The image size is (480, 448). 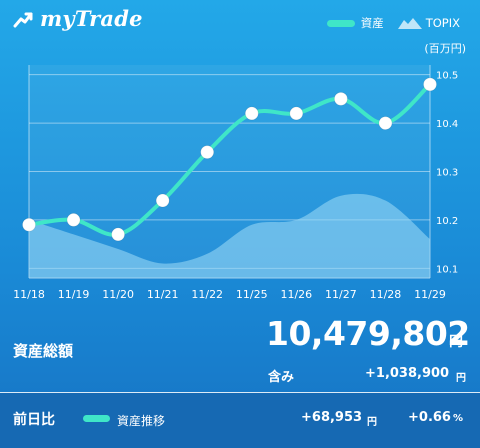 I want to click on total-assets-label: 資産総額, so click(x=43, y=351).